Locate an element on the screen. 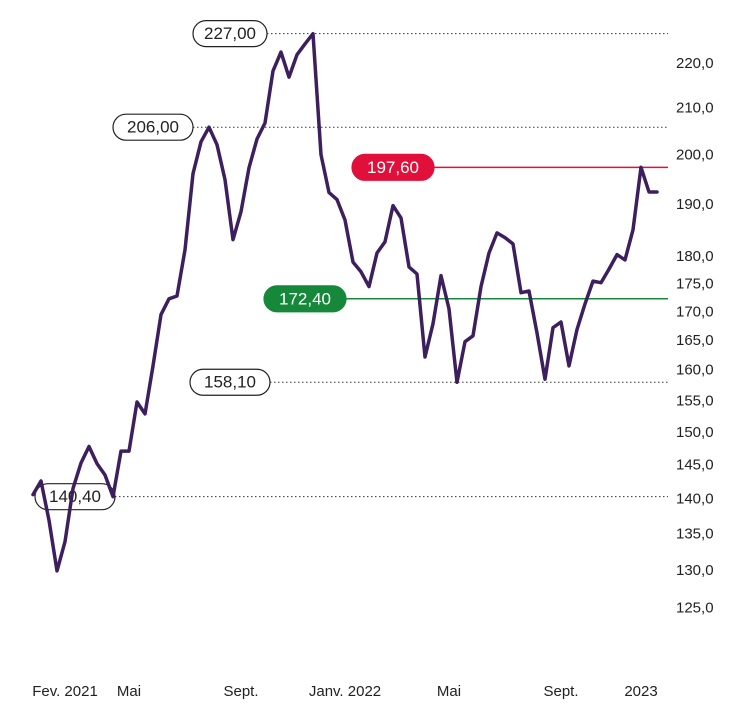 Image resolution: width=750 pixels, height=720 pixels. y-tick-label: 200,0 is located at coordinates (695, 155).